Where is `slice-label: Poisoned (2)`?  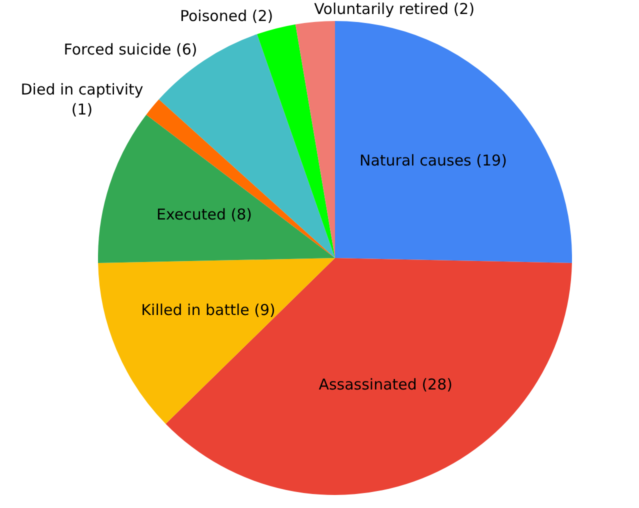
slice-label: Poisoned (2) is located at coordinates (227, 15).